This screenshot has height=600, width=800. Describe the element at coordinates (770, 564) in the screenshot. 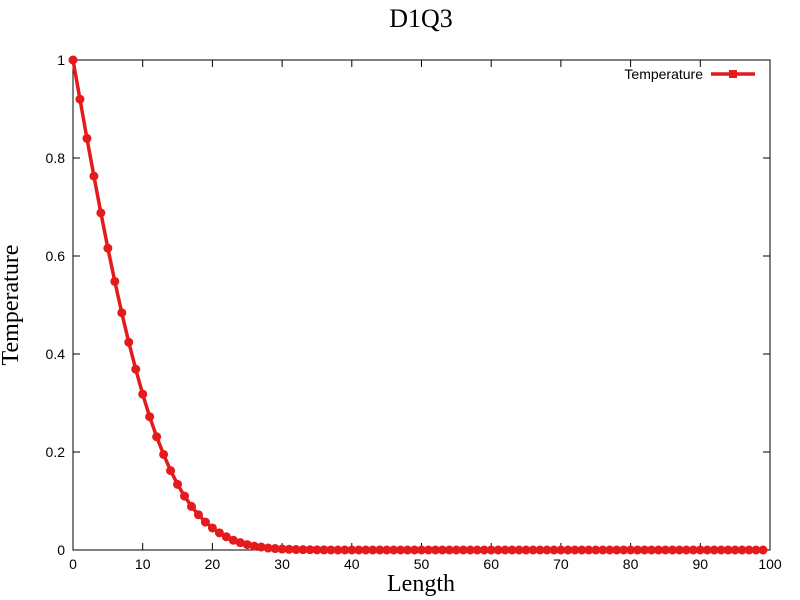

I see `x-tick-label: 100` at that location.